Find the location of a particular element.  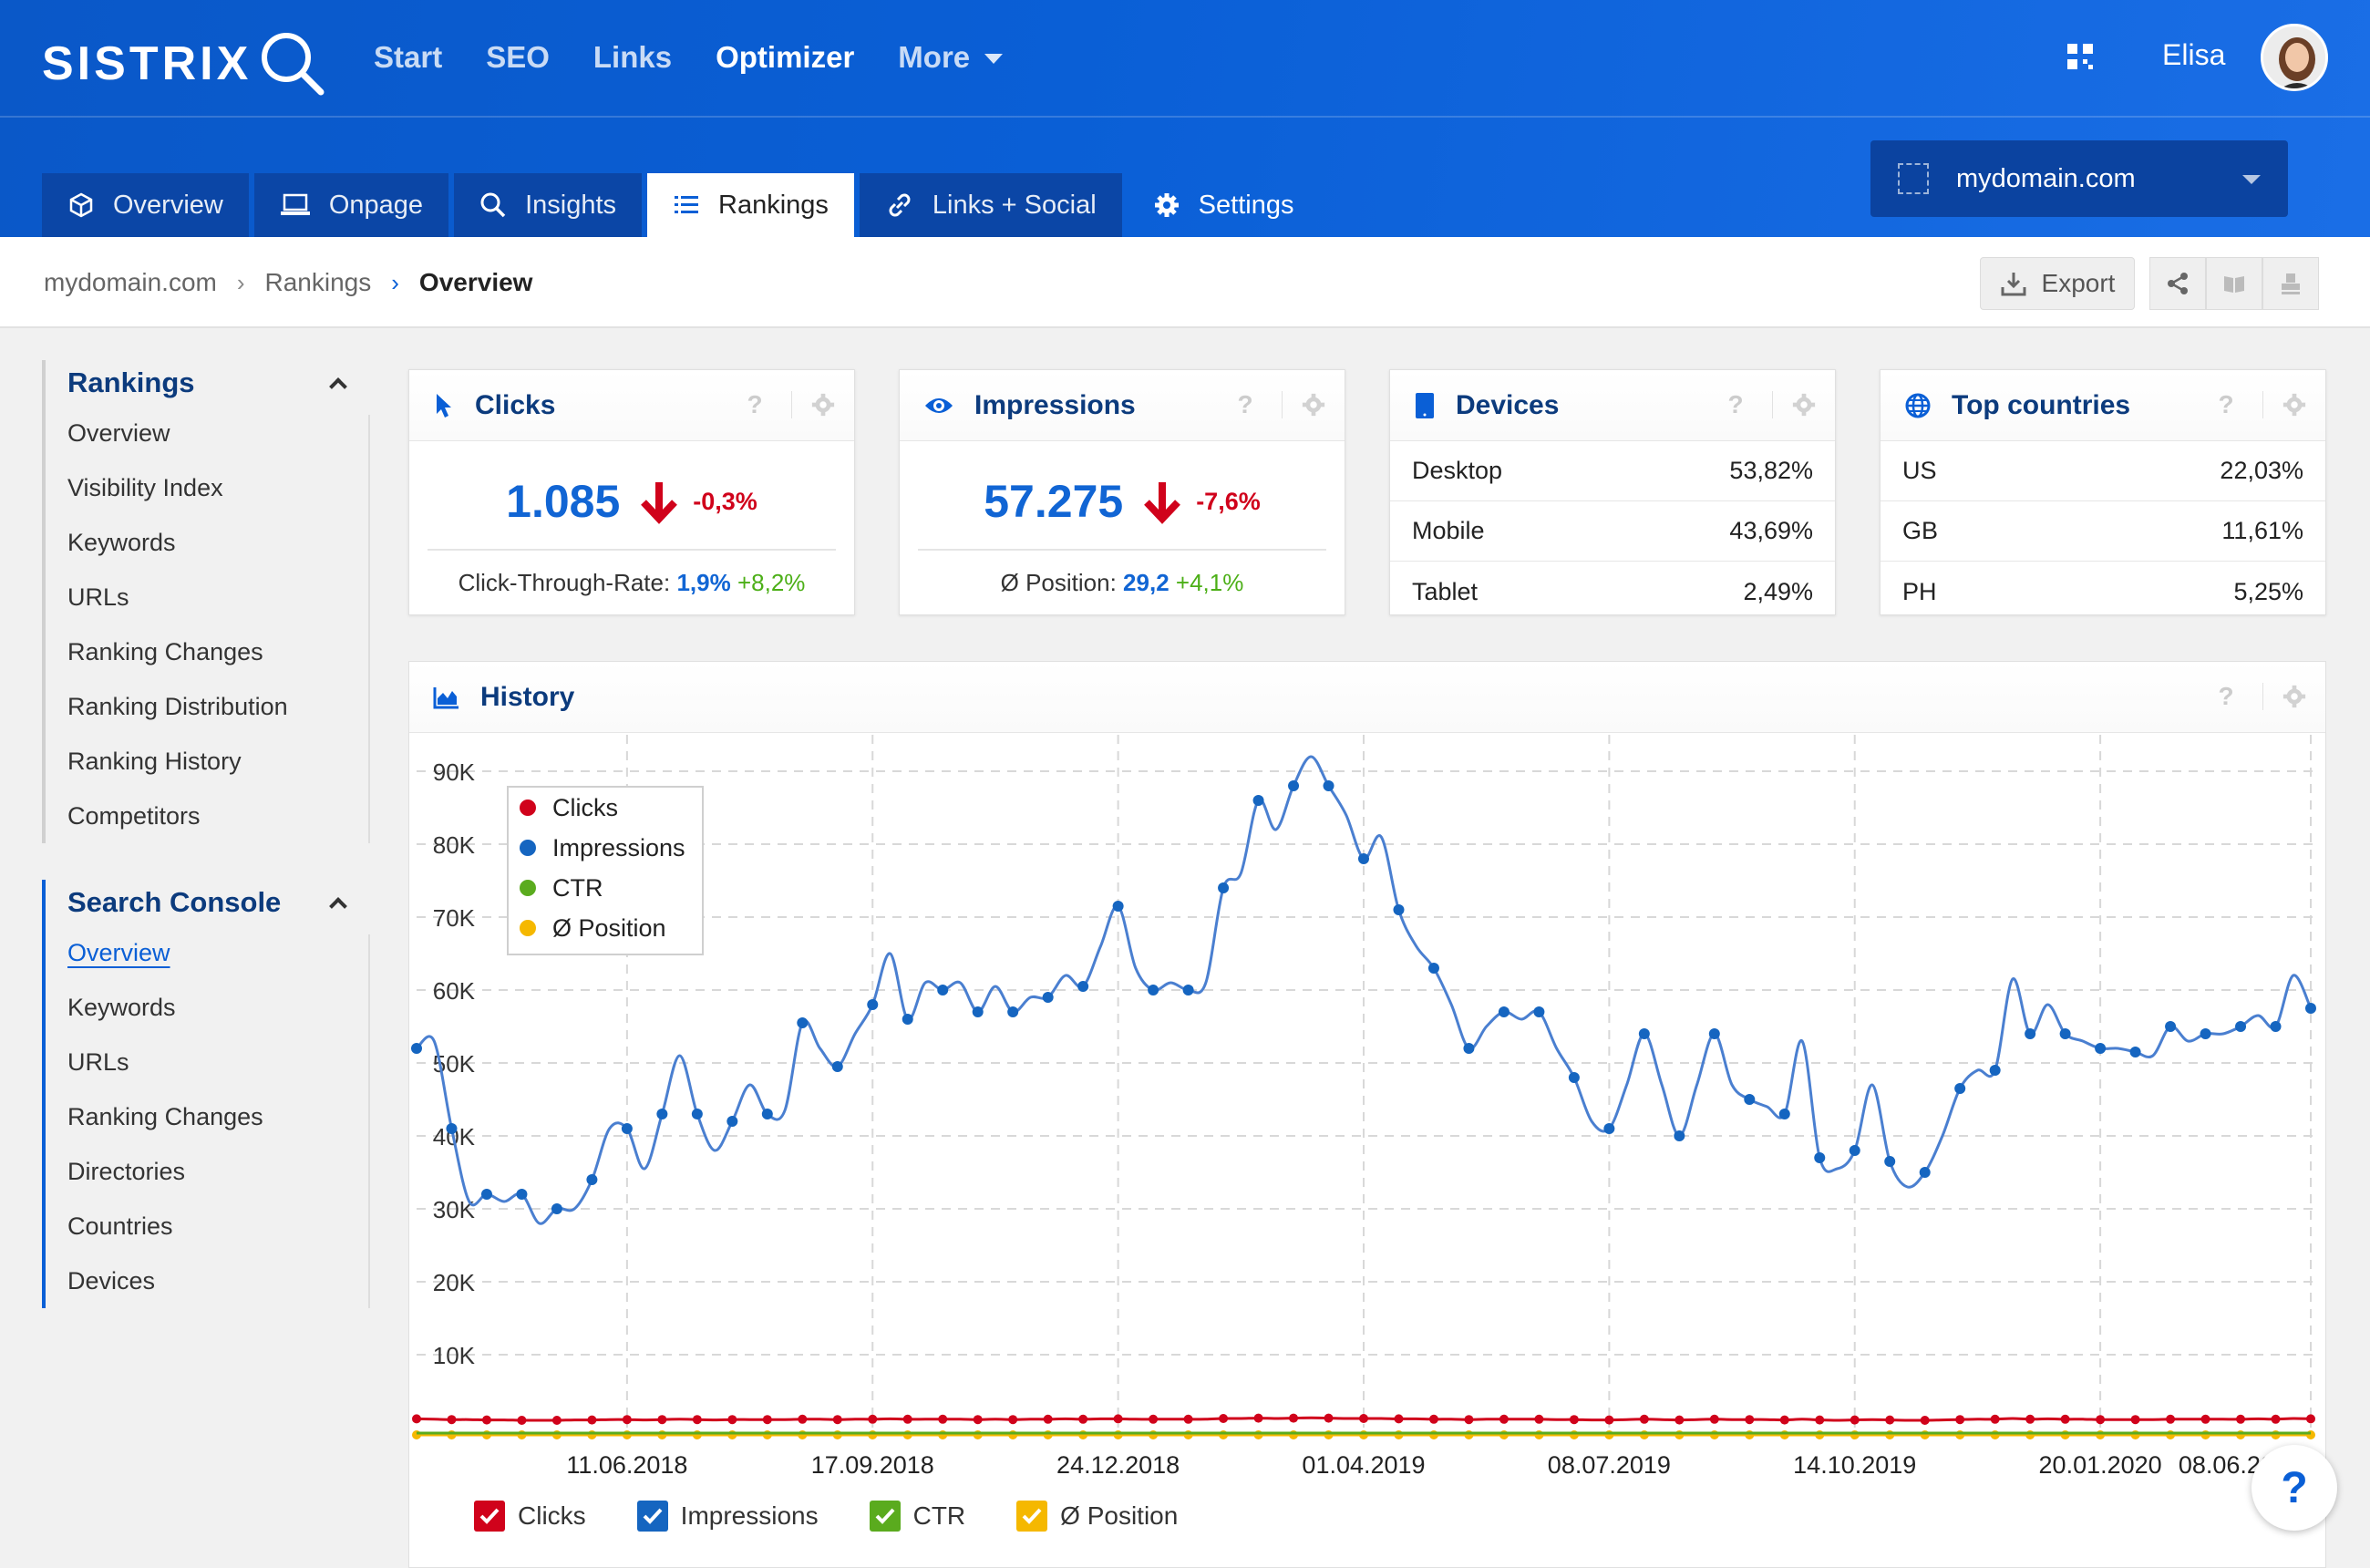

sidebar-item-sc-overview: Overview is located at coordinates (118, 952).